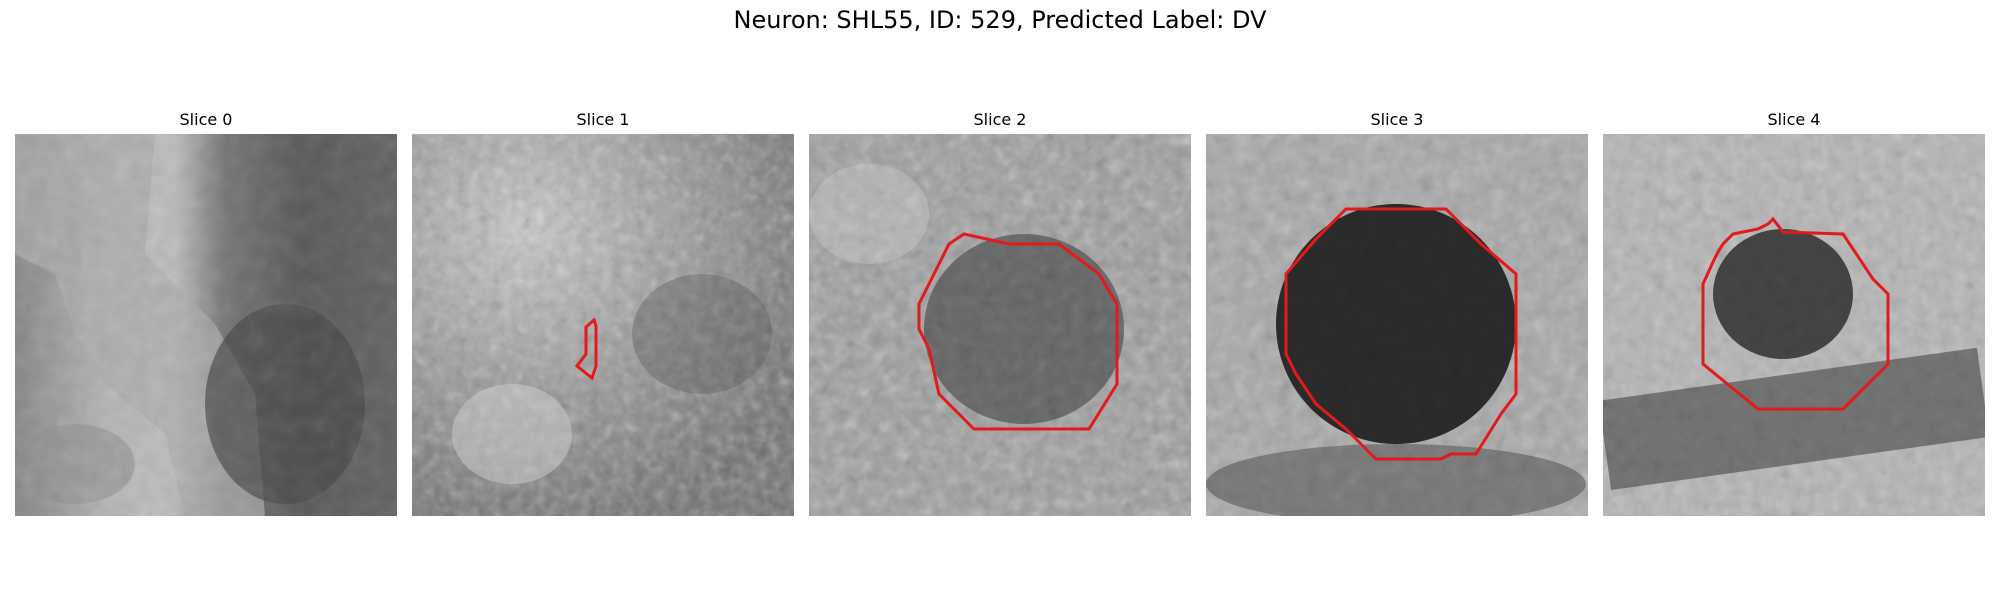  I want to click on slice-panel-4: Slice 4, so click(1794, 315).